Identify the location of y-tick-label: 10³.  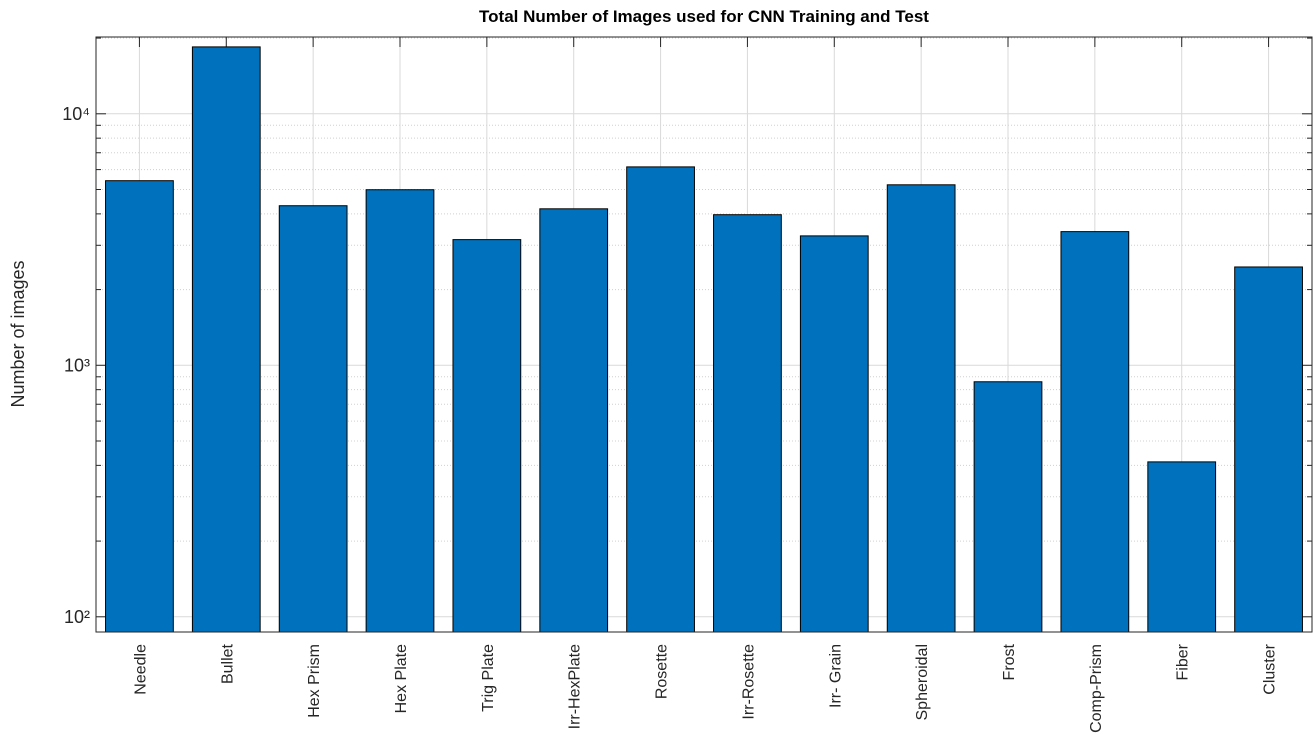
(77, 365).